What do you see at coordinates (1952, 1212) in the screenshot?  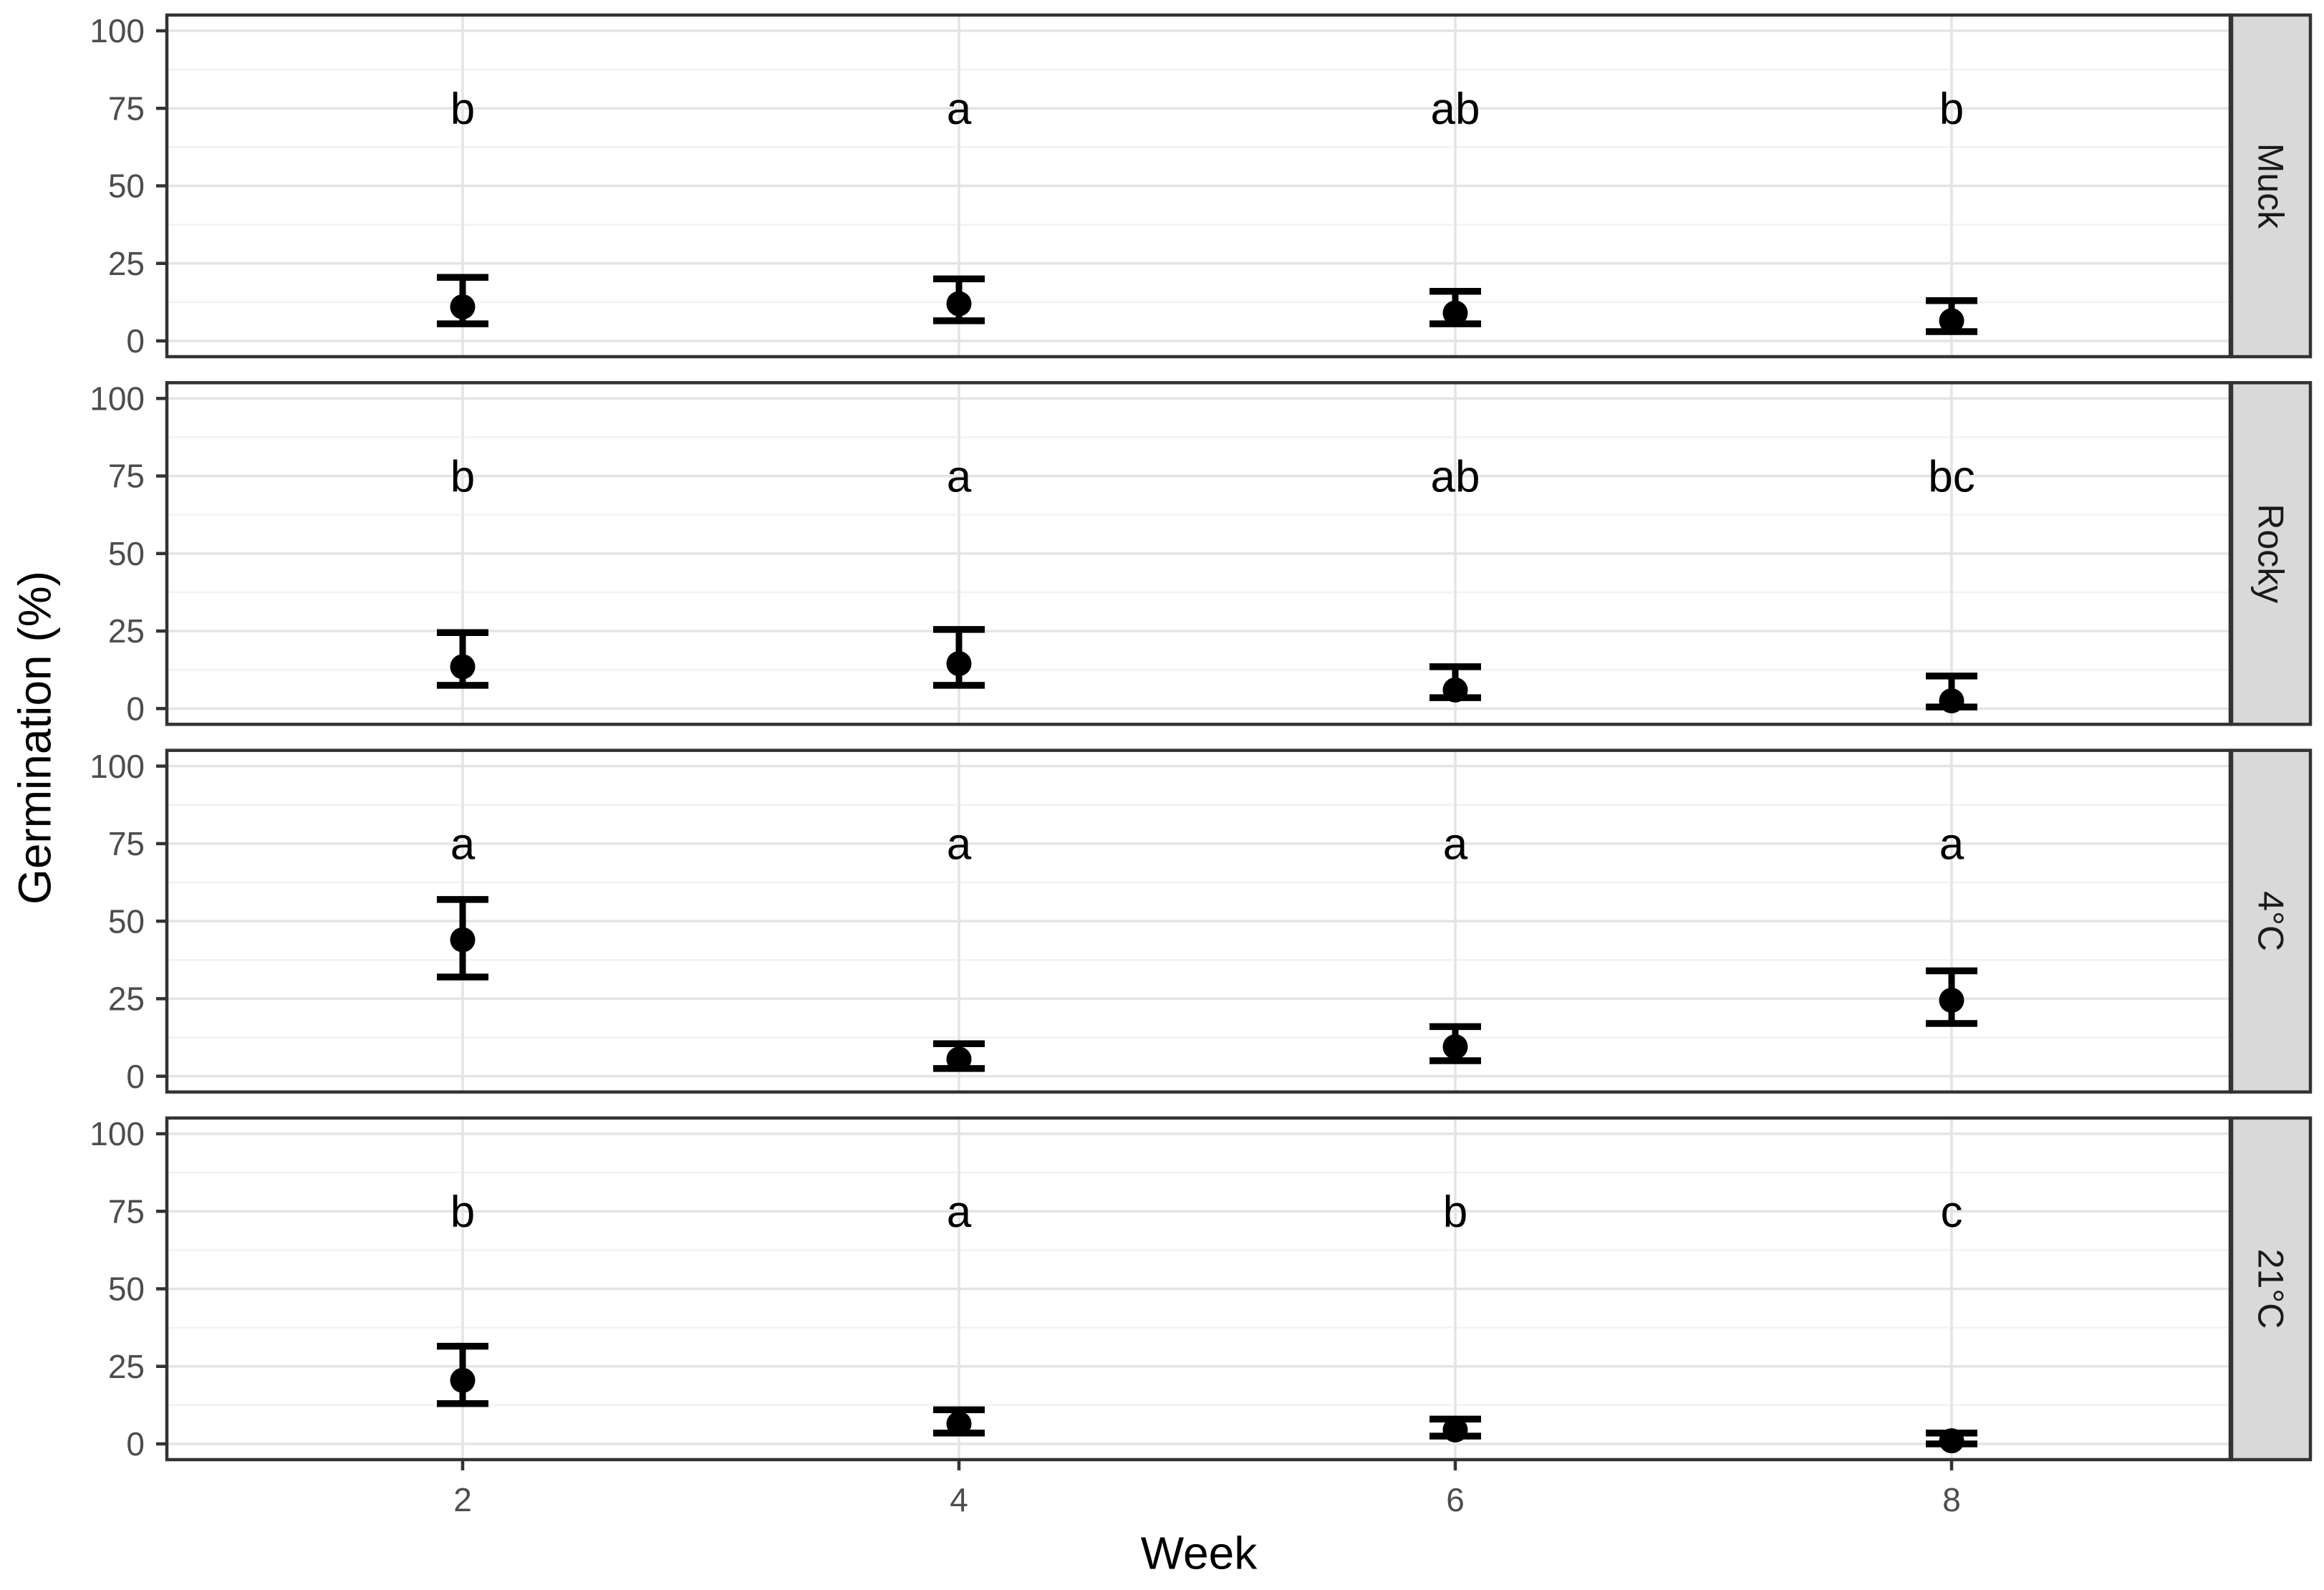 I see `sig-letter: c` at bounding box center [1952, 1212].